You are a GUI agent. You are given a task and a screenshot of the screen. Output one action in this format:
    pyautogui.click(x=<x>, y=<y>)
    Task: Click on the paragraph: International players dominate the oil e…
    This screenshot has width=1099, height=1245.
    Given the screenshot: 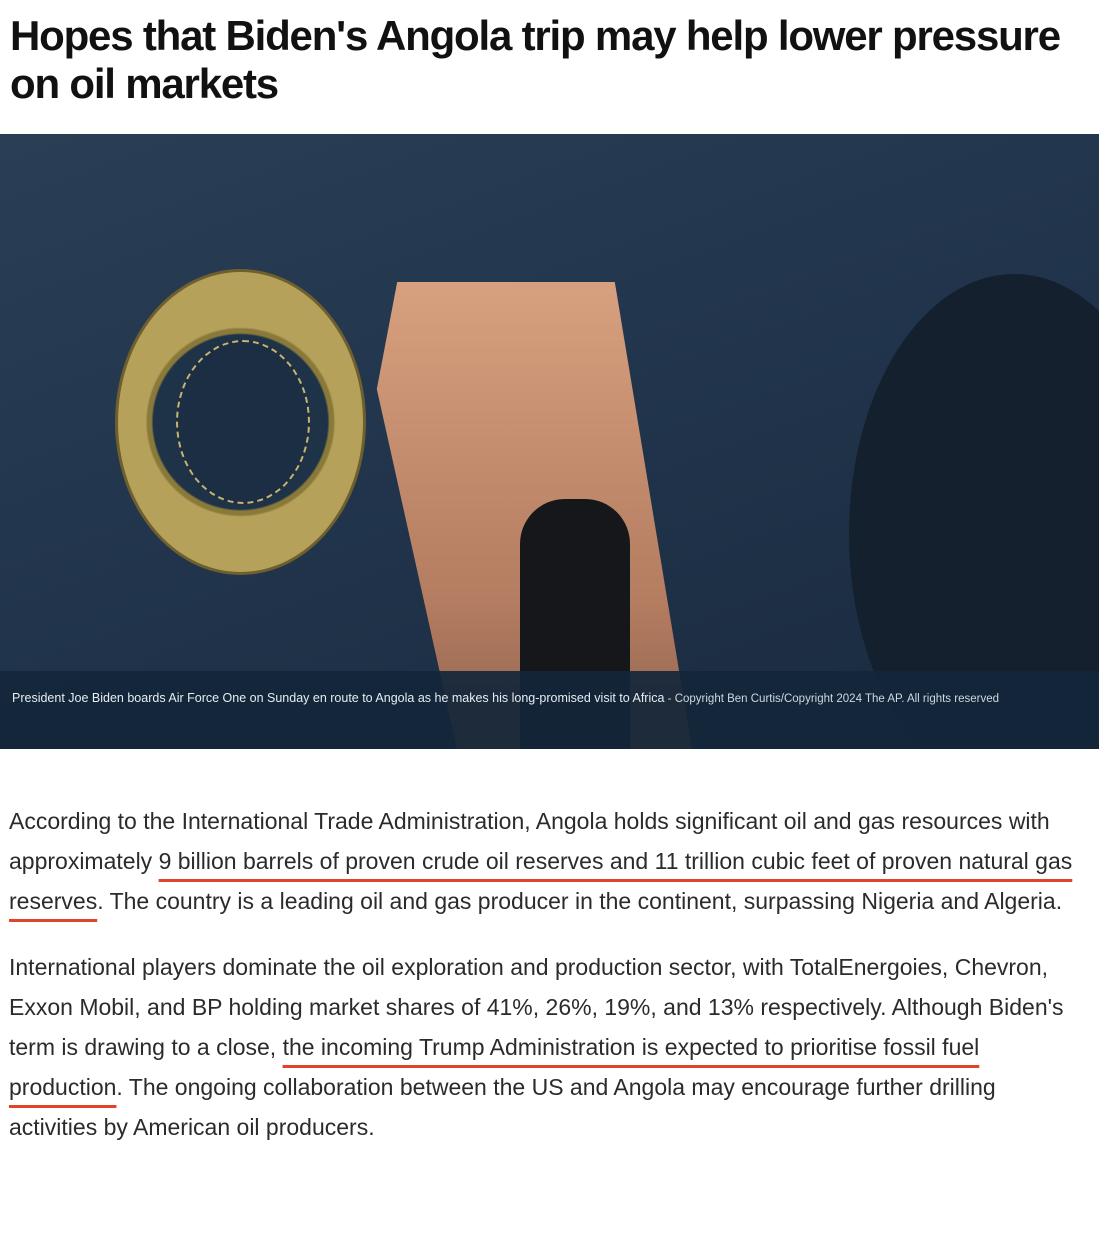 What is the action you would take?
    pyautogui.click(x=536, y=1047)
    